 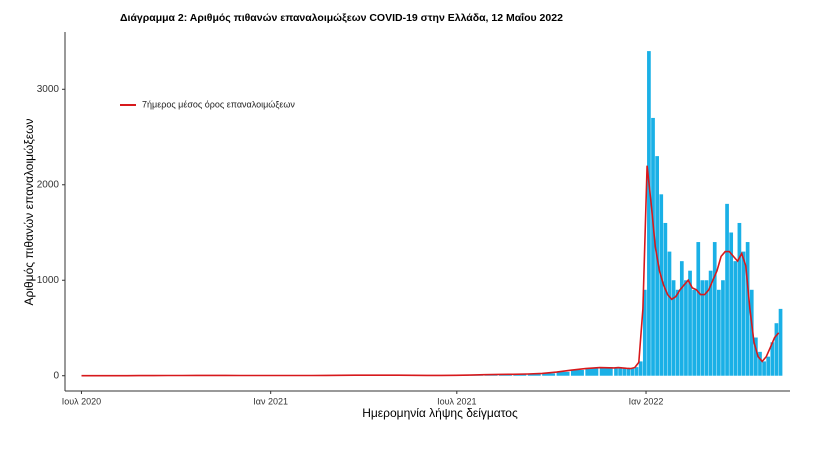 I want to click on x-tick-label: Ιαν 2022, so click(x=646, y=401).